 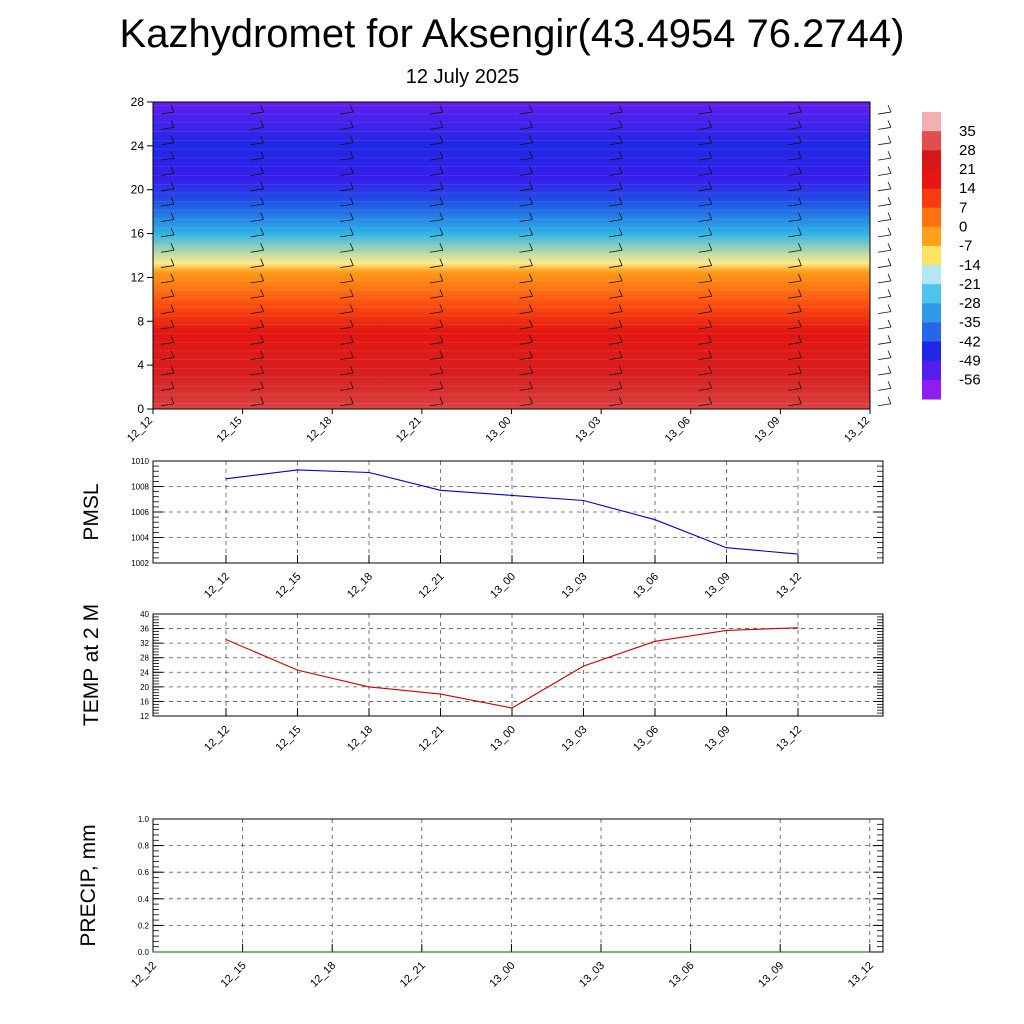 I want to click on y-tick-label: 12, so click(x=138, y=277).